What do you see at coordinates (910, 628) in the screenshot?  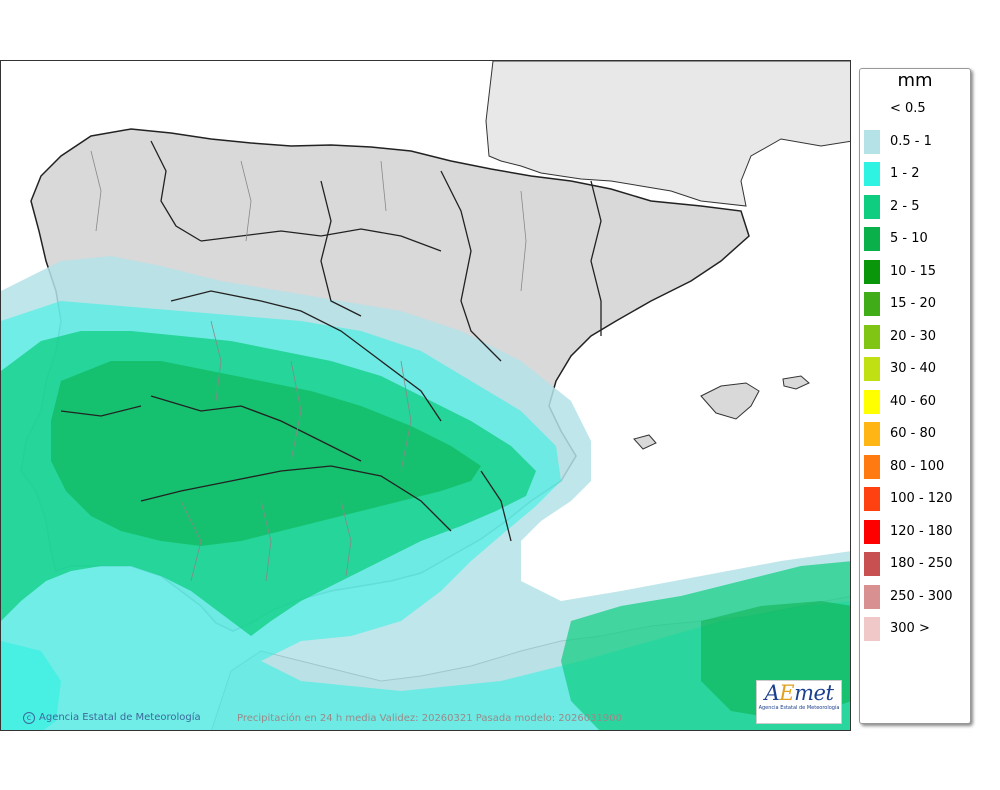 I see `legend-label: 300 >` at bounding box center [910, 628].